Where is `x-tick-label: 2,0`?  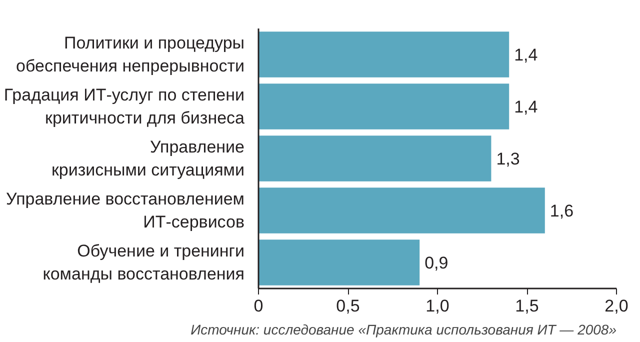 x-tick-label: 2,0 is located at coordinates (616, 306).